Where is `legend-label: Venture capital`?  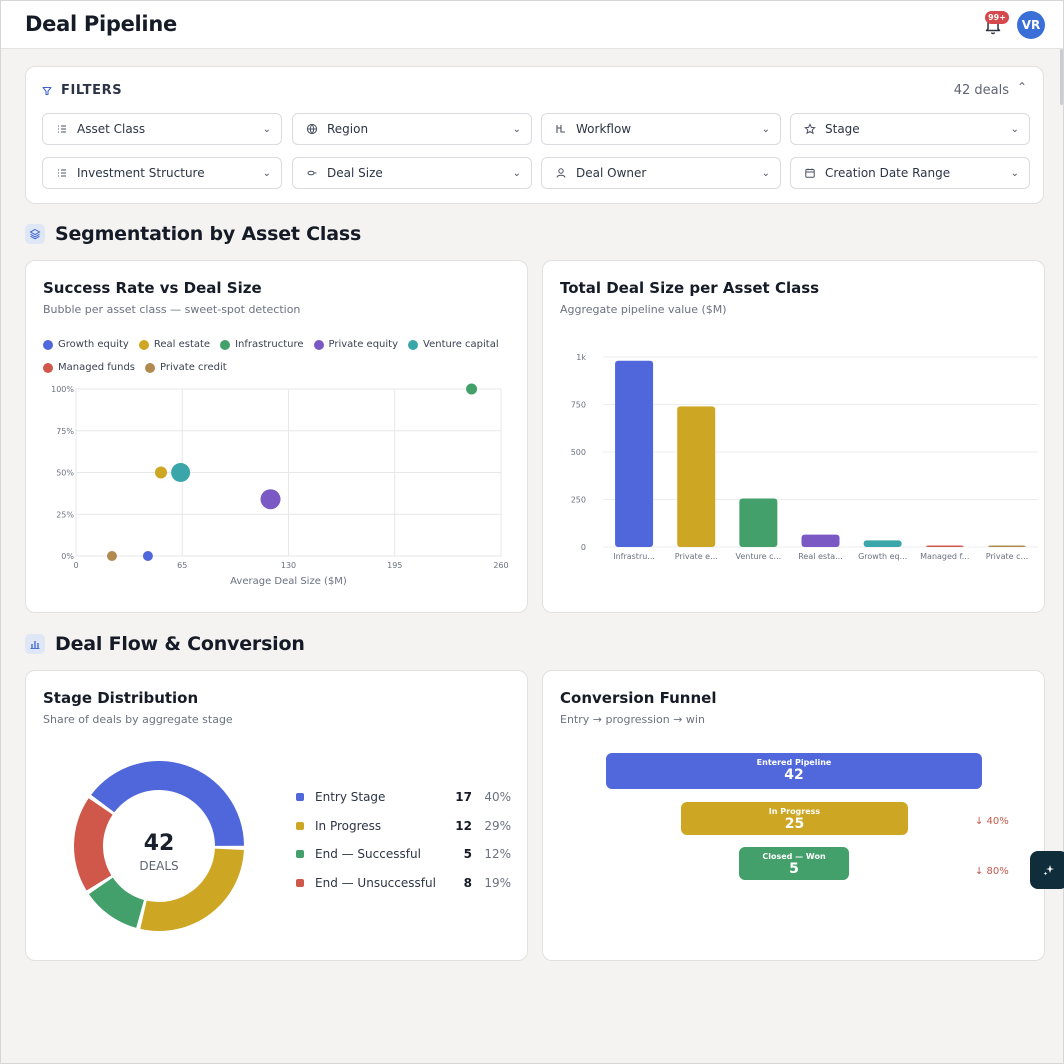 legend-label: Venture capital is located at coordinates (461, 344).